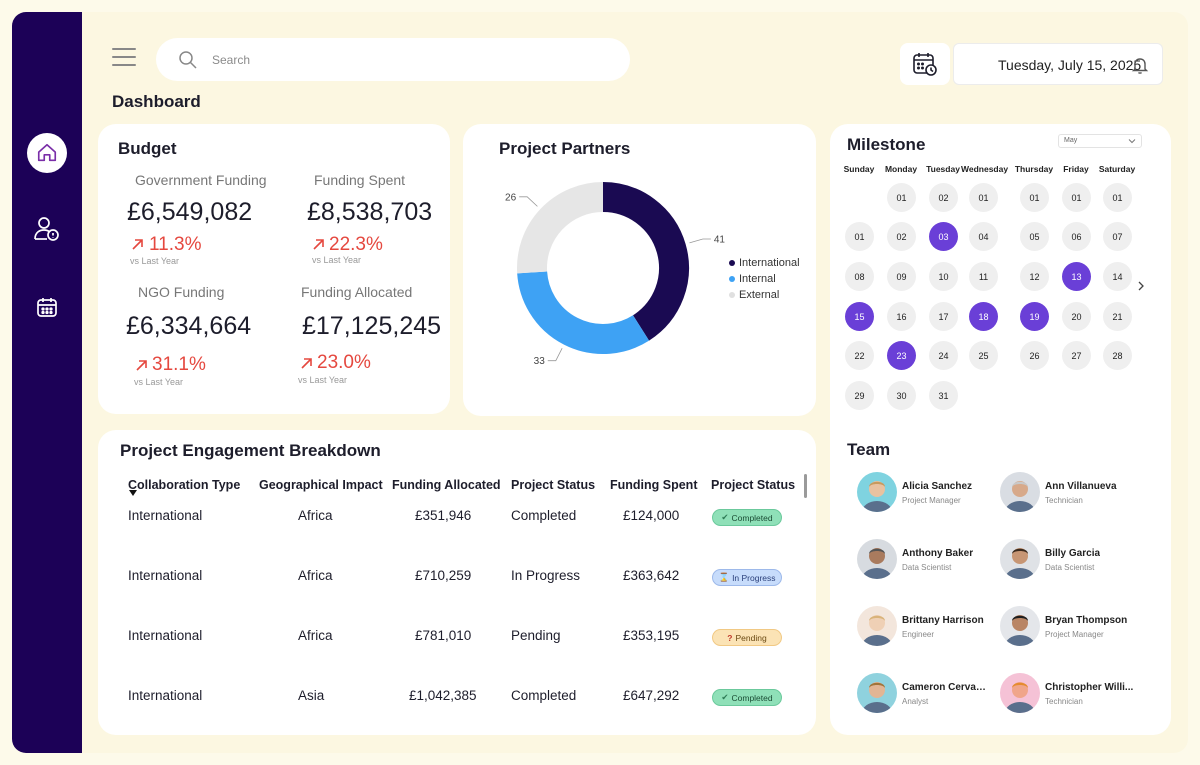 This screenshot has width=1200, height=765. What do you see at coordinates (443, 575) in the screenshot?
I see `table-cell-allocated: £710,259` at bounding box center [443, 575].